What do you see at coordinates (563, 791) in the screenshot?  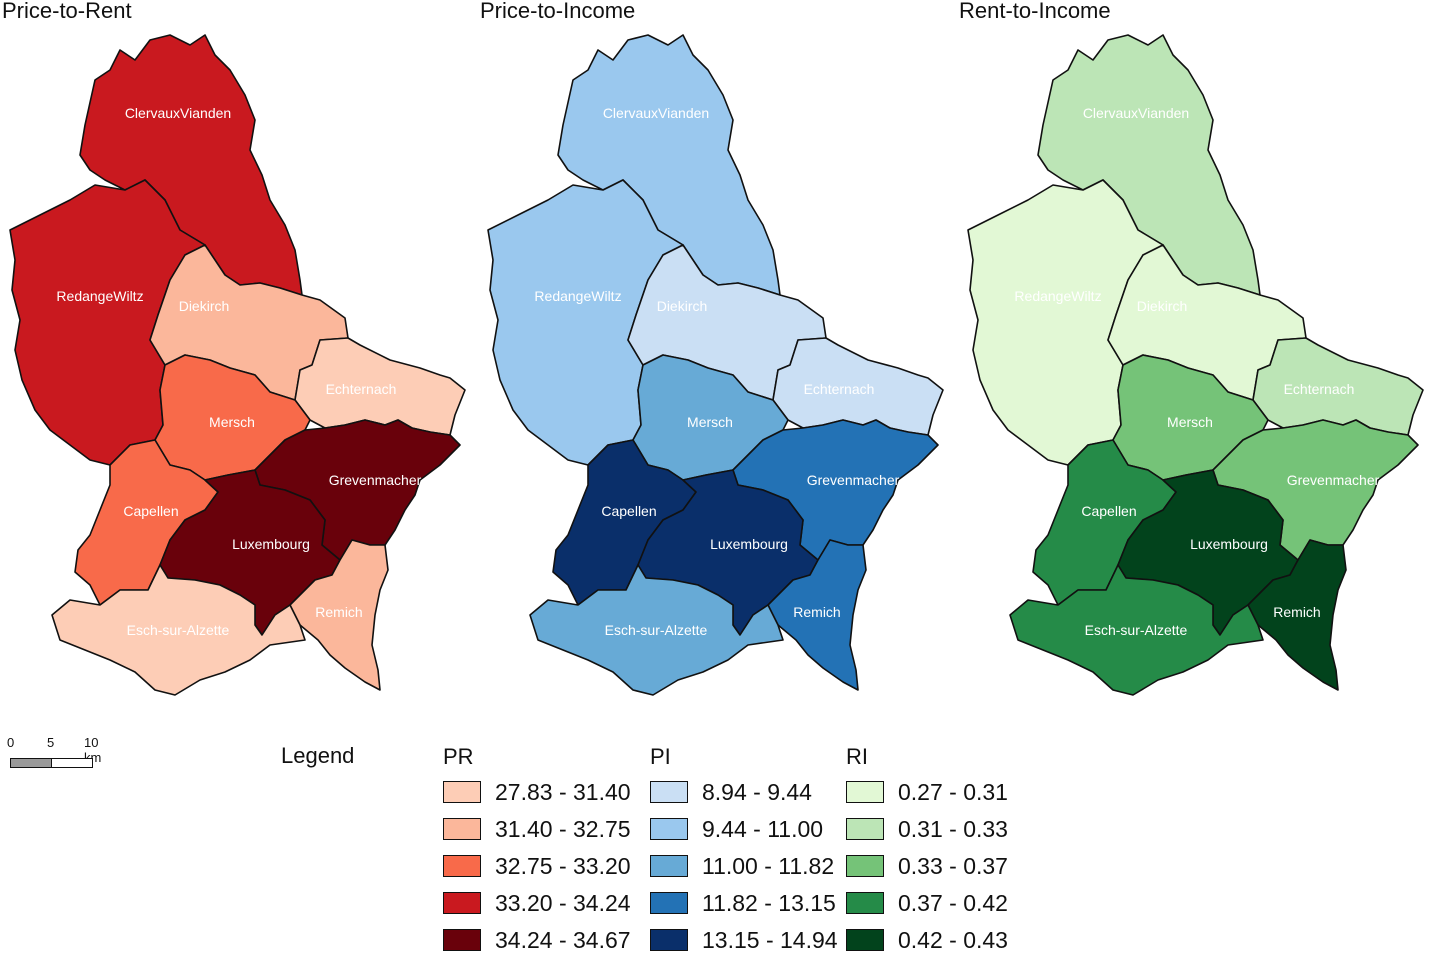 I see `legend-label: 27.83 - 31.40` at bounding box center [563, 791].